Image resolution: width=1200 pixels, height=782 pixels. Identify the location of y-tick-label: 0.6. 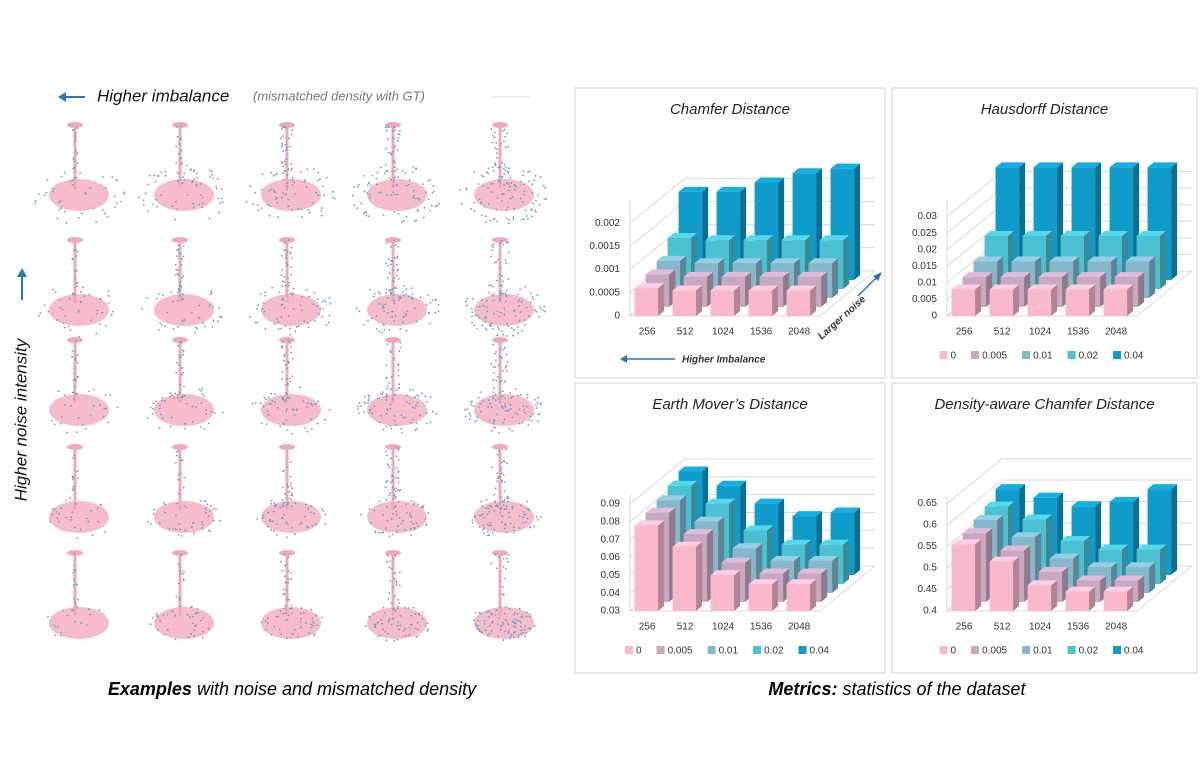
(930, 525).